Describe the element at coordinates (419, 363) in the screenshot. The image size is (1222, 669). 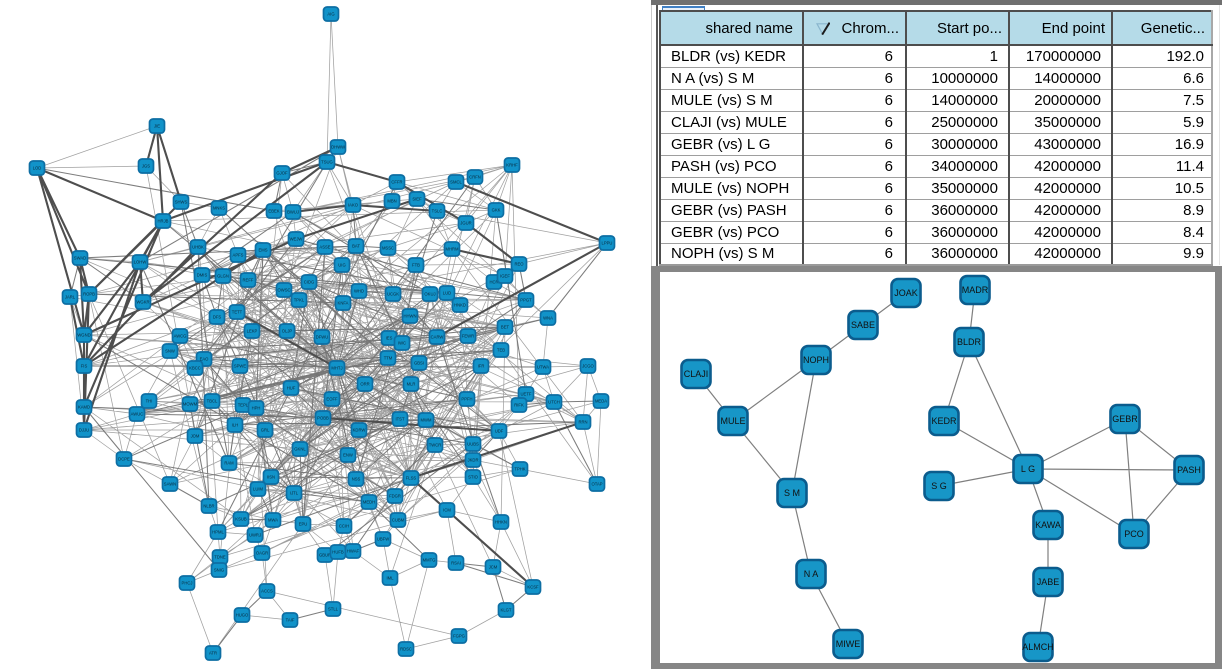
I see `svg-text: GBSI` at that location.